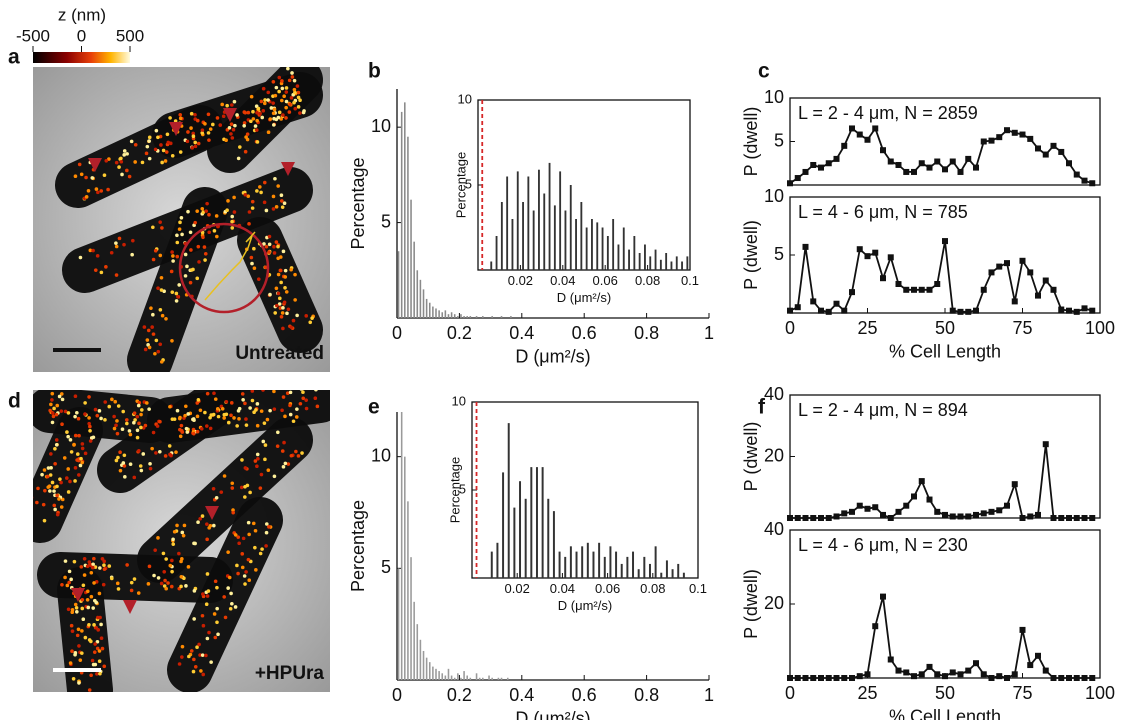 The height and width of the screenshot is (720, 1131). I want to click on image-label: Untreated, so click(279, 353).